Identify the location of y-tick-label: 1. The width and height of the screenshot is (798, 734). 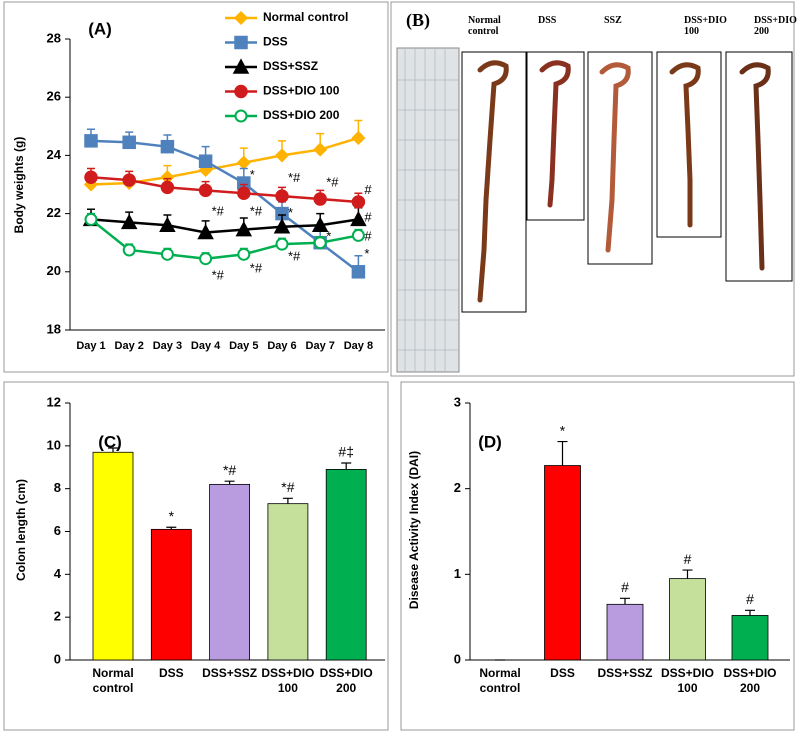
(457, 573).